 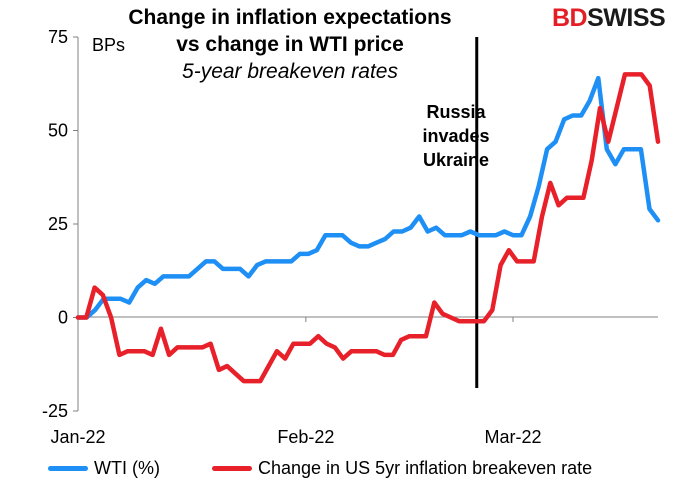 I want to click on y-axis: -25 0 25 50 75, so click(x=60, y=224).